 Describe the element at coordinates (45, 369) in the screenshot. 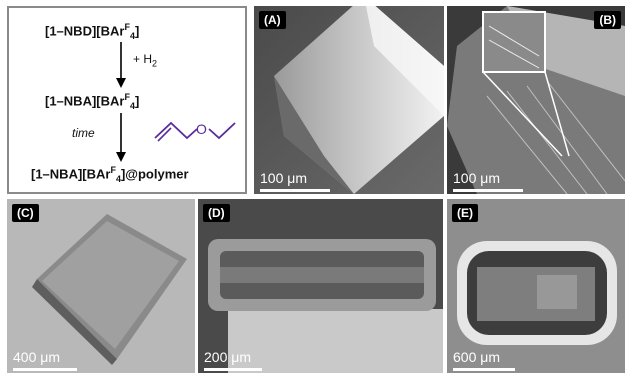

I see `scale-bar-c` at that location.